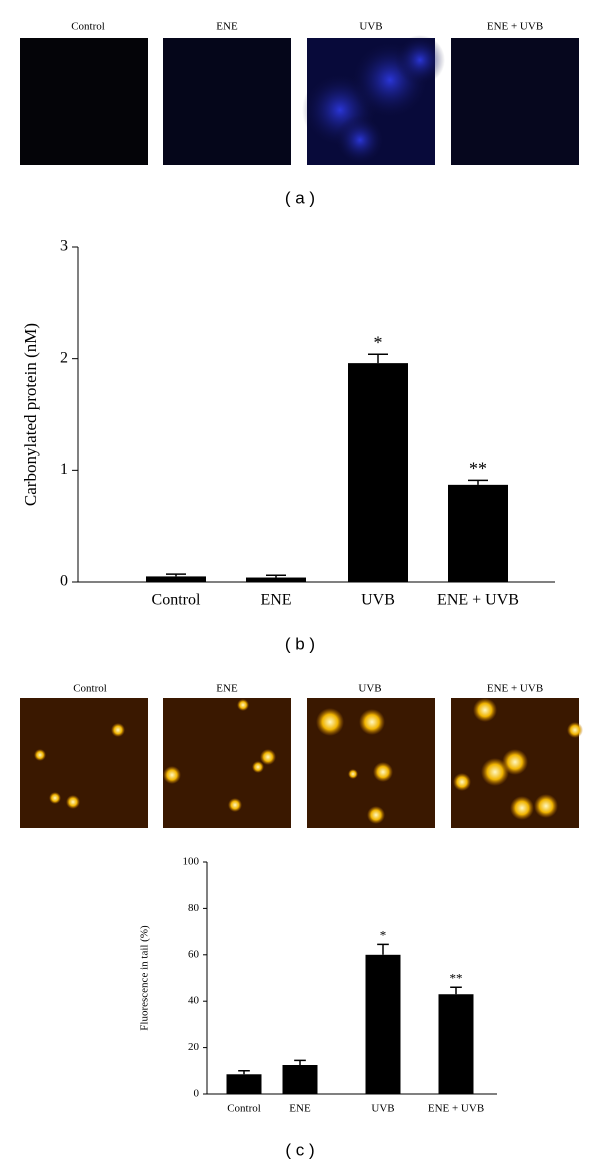 The image size is (600, 1169). I want to click on caption: ( a ), so click(300, 197).